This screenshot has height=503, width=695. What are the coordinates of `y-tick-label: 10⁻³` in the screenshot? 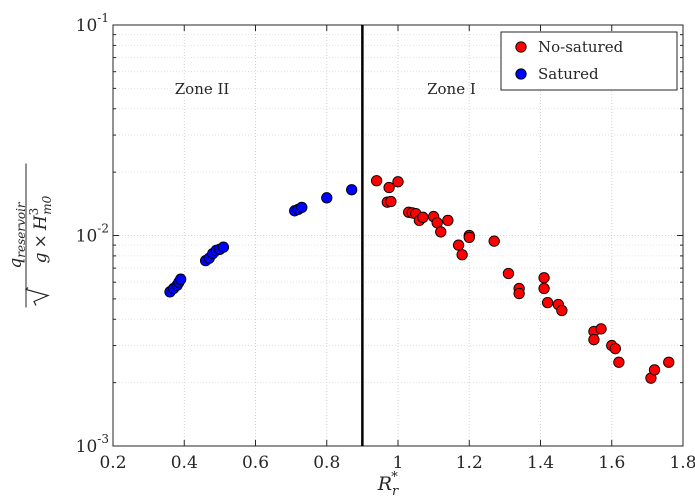 It's located at (92, 444).